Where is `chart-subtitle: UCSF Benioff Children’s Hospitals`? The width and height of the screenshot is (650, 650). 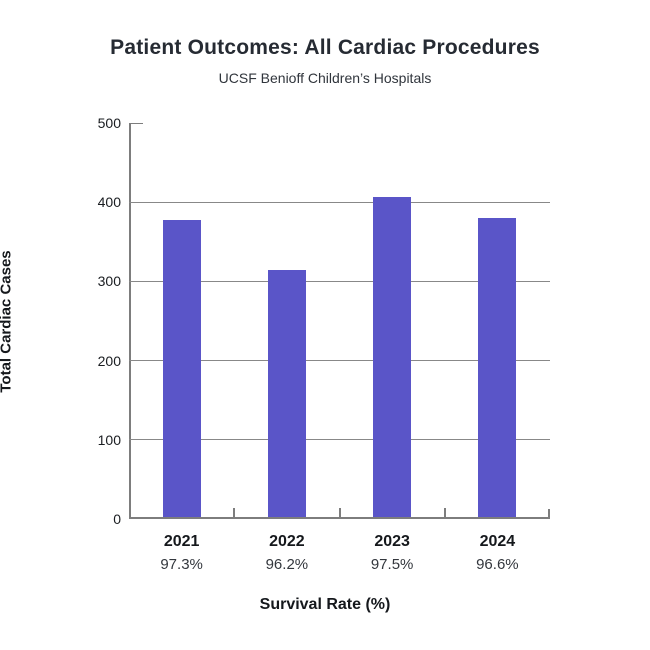
chart-subtitle: UCSF Benioff Children’s Hospitals is located at coordinates (325, 78).